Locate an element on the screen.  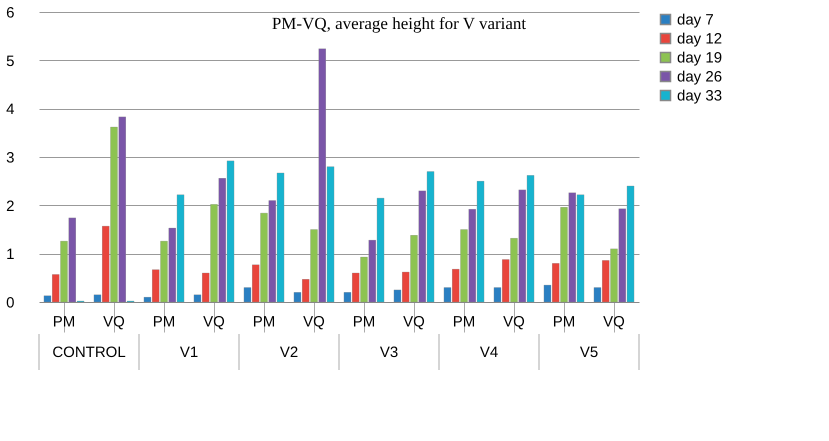
text: V2 is located at coordinates (289, 352).